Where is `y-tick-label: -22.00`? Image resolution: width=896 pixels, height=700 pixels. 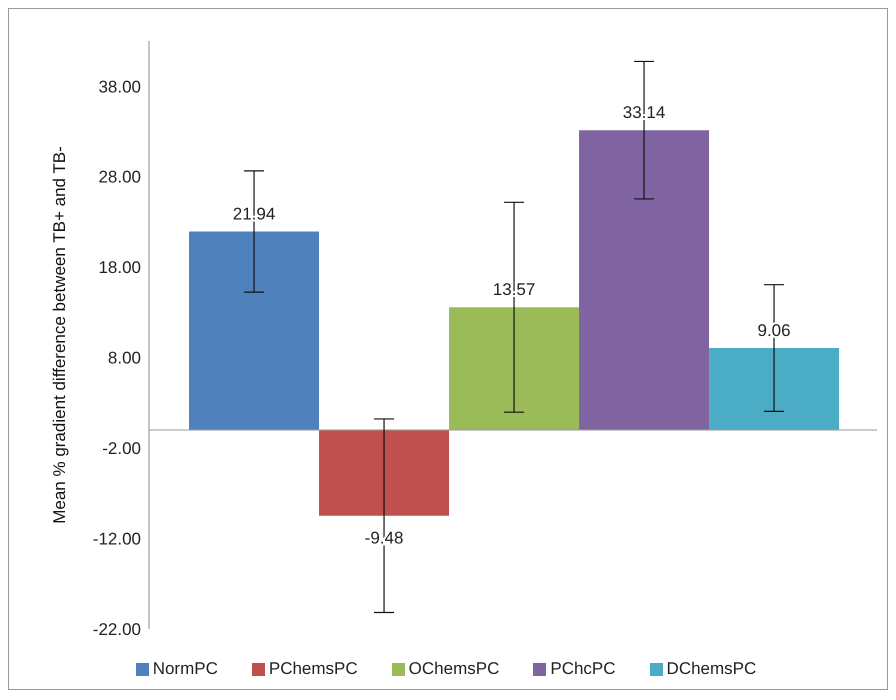 y-tick-label: -22.00 is located at coordinates (116, 630).